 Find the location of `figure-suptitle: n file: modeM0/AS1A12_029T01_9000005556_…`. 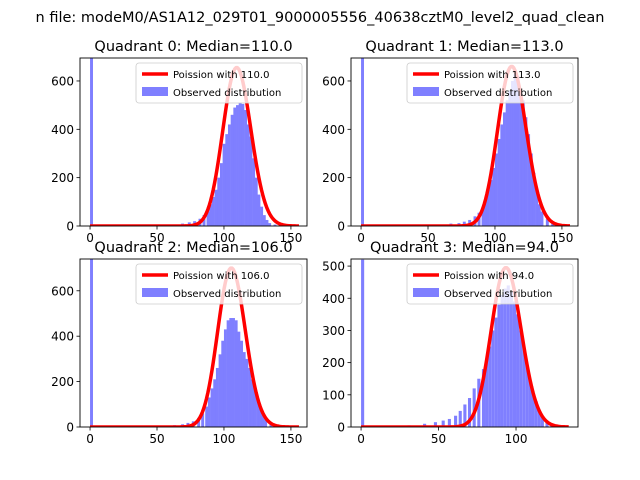

figure-suptitle: n file: modeM0/AS1A12_029T01_9000005556_… is located at coordinates (320, 18).